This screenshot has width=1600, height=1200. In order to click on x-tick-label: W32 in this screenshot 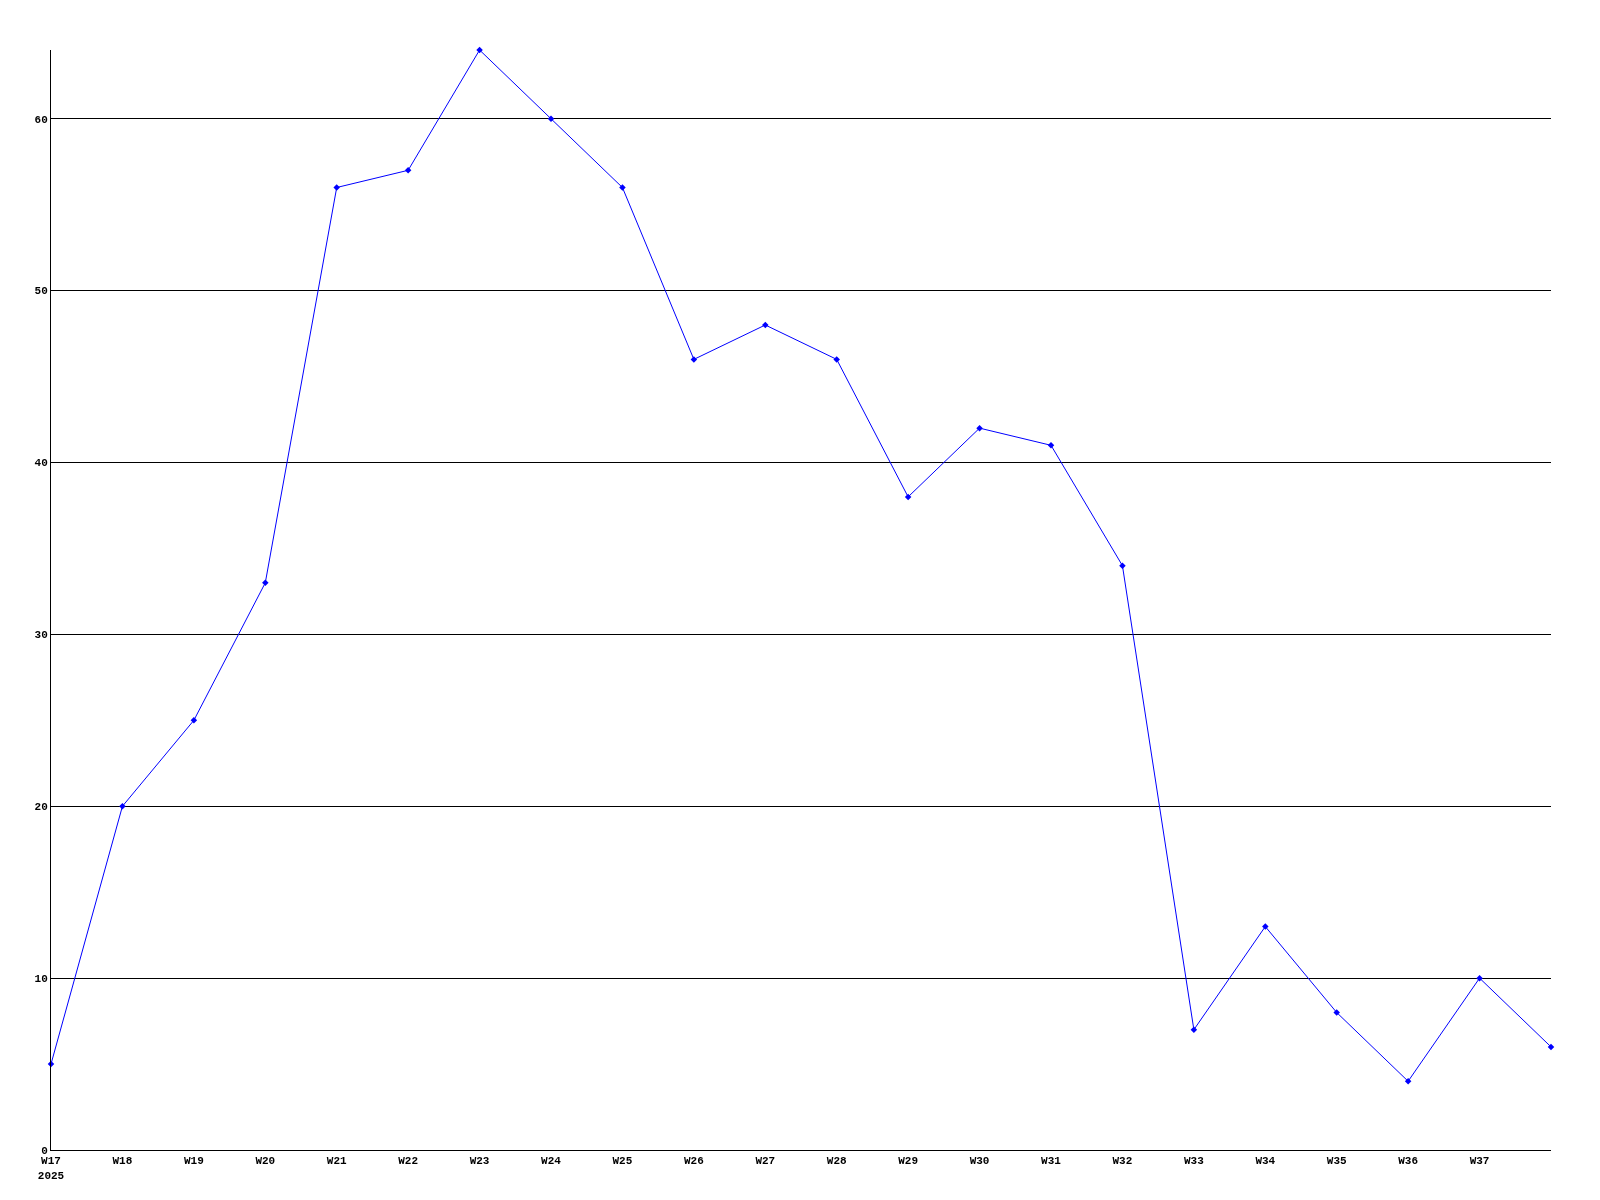, I will do `click(1122, 1161)`.